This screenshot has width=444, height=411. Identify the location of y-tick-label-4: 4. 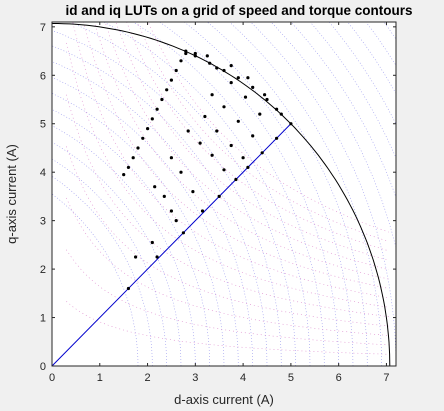
(43, 173).